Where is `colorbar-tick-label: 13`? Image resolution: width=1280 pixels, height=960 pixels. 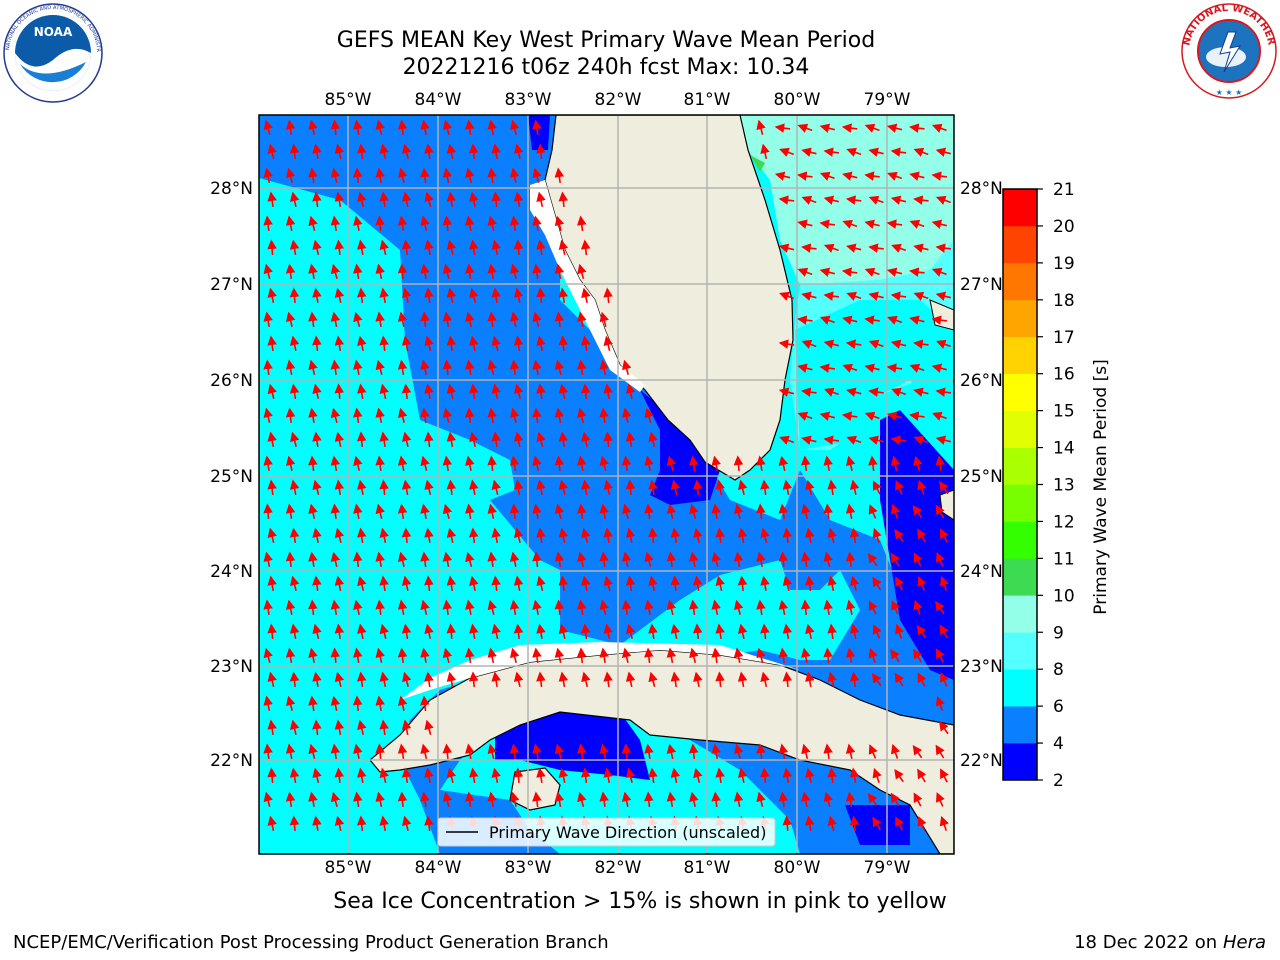
colorbar-tick-label: 13 is located at coordinates (1064, 486).